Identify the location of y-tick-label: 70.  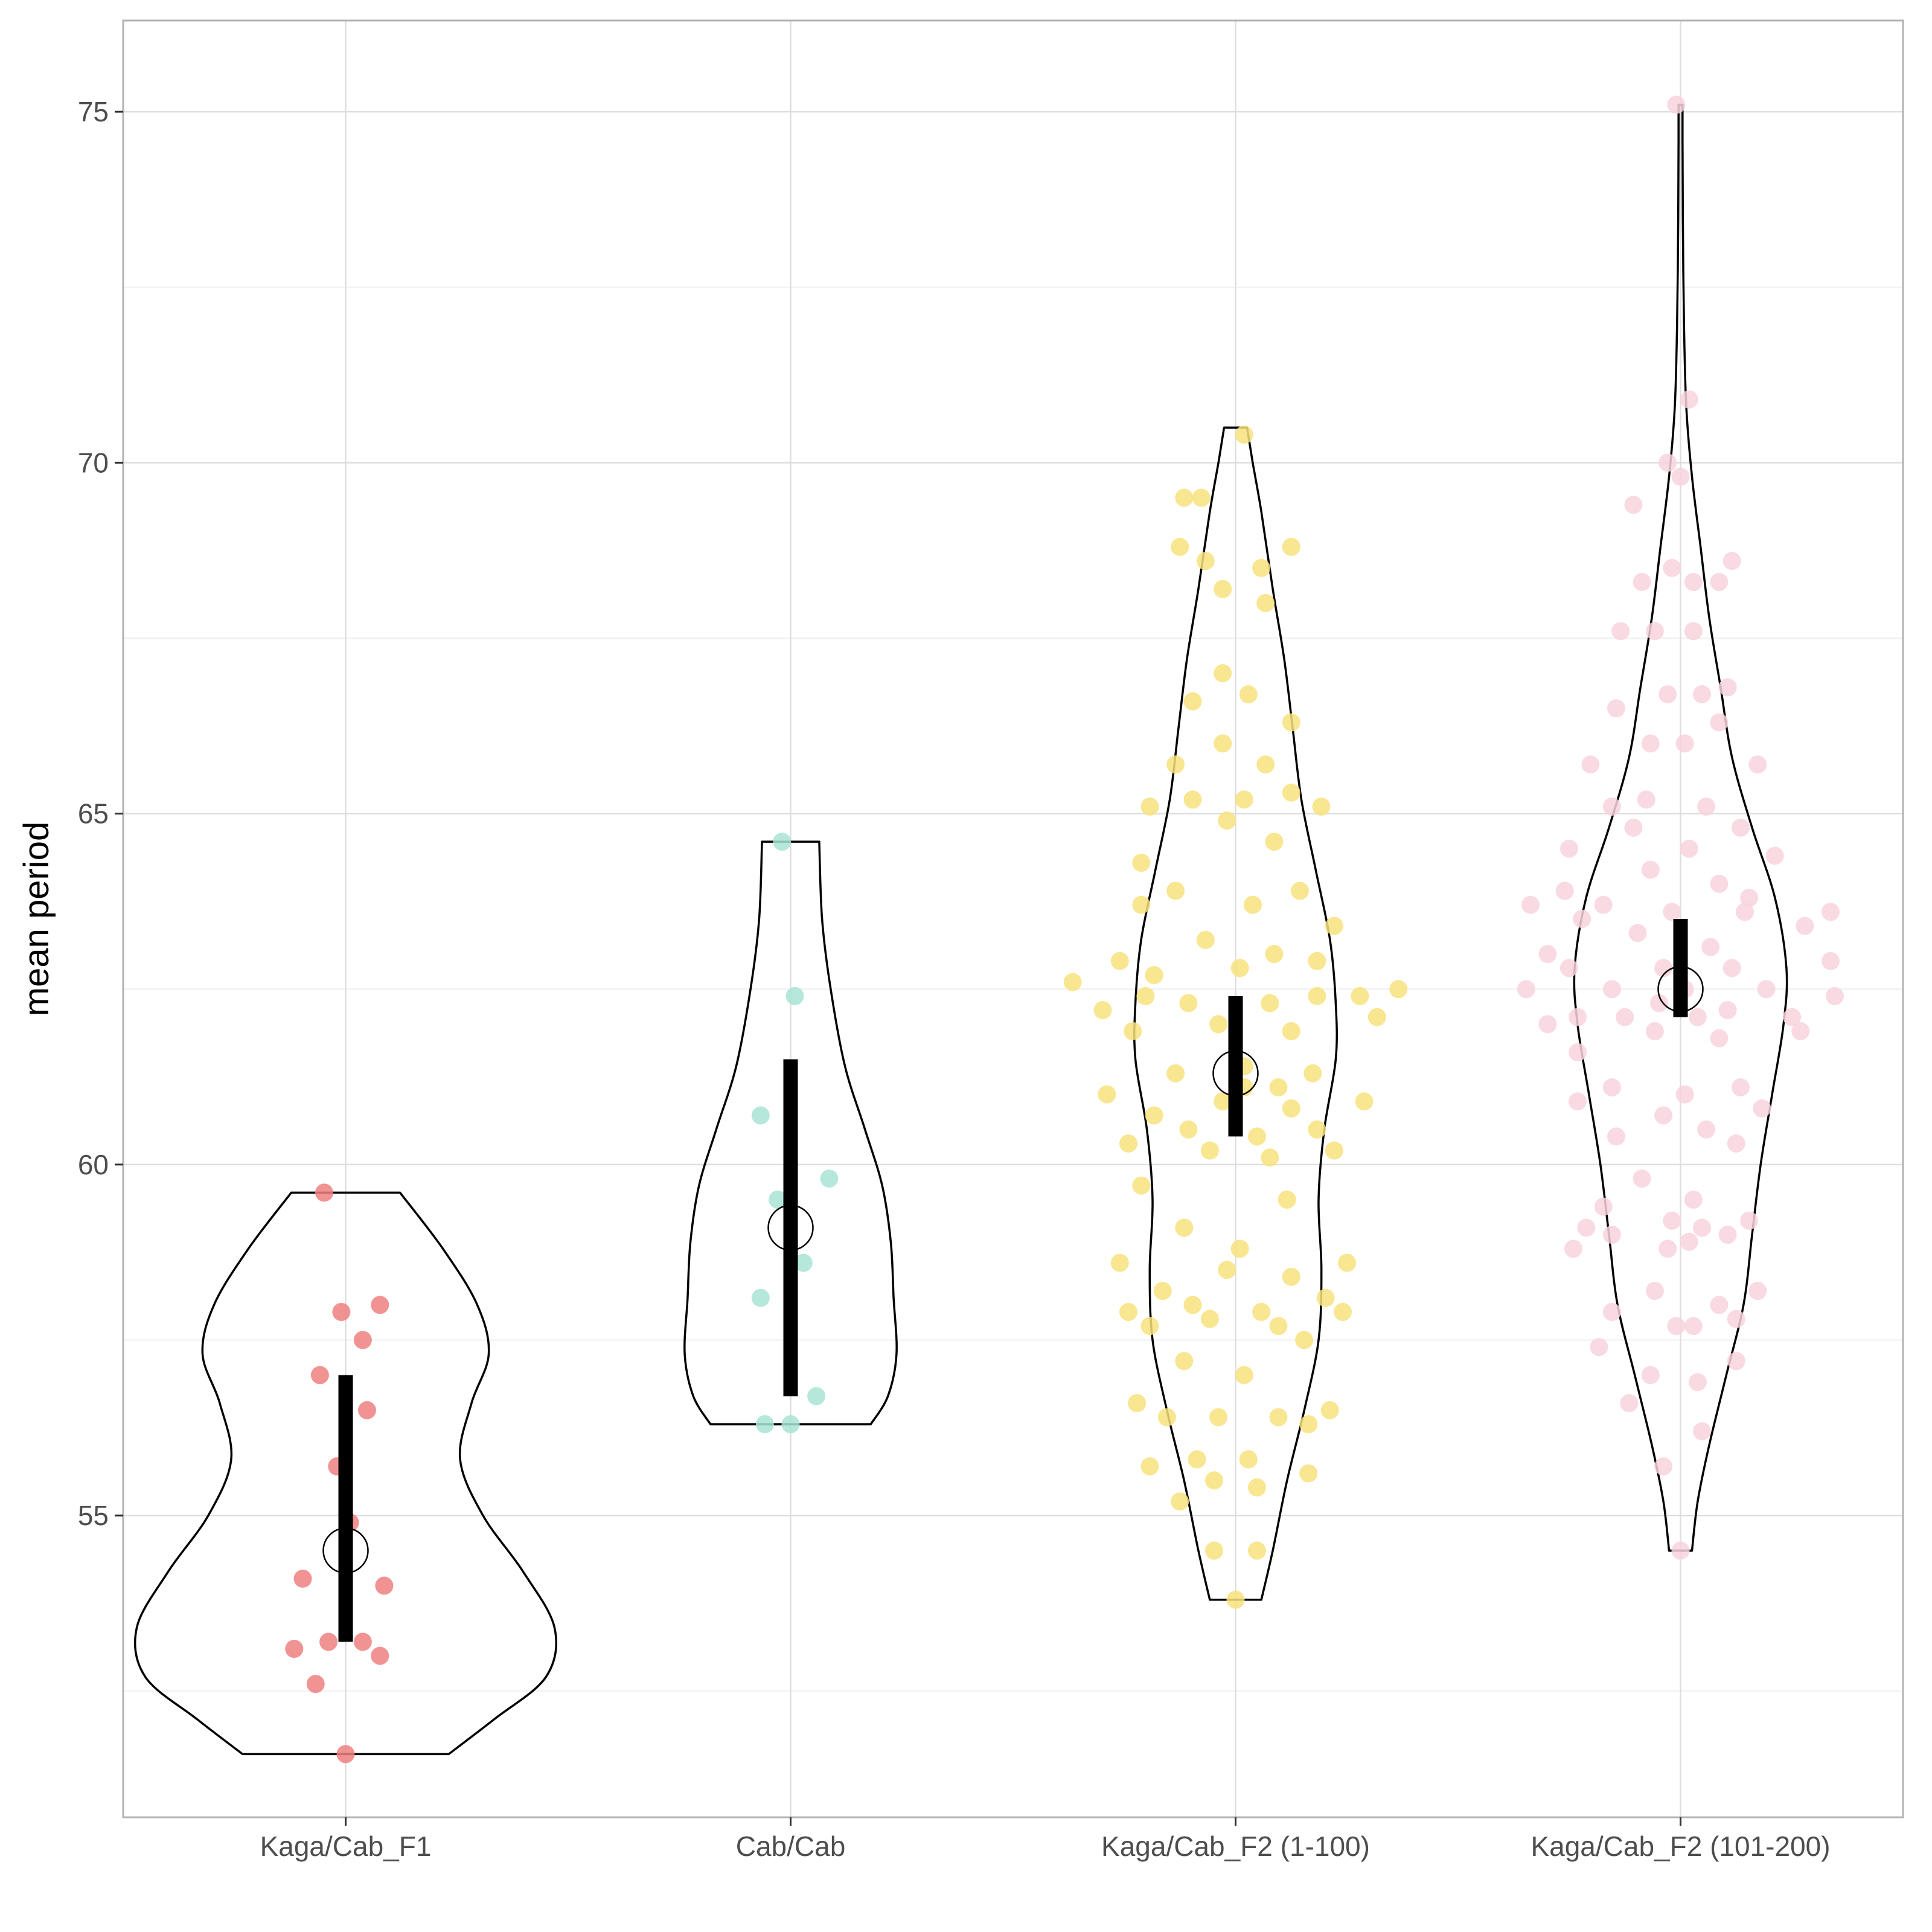
(94, 463).